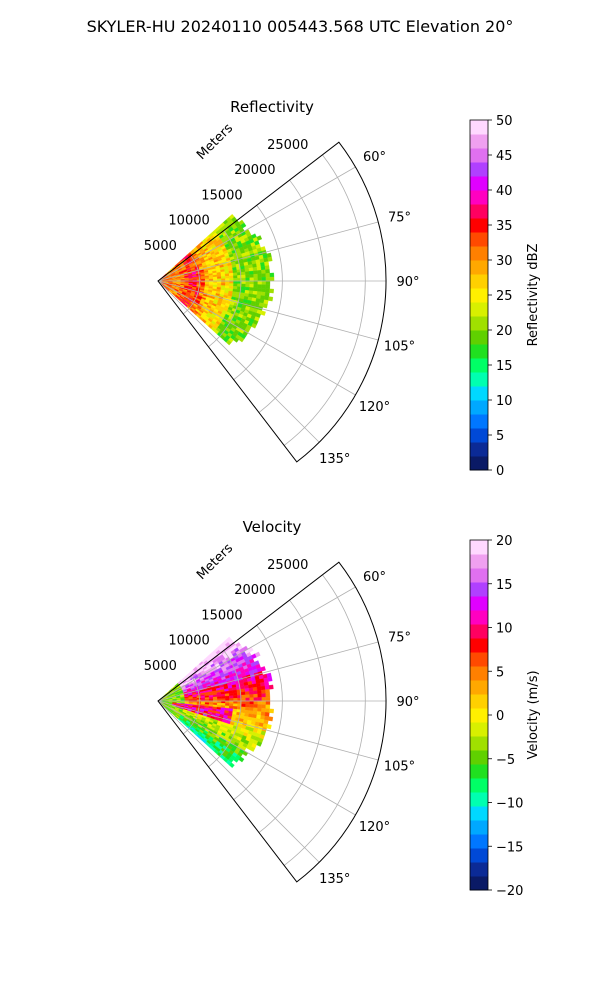 Image resolution: width=600 pixels, height=1000 pixels. I want to click on colorbar-tick-label: 20, so click(504, 541).